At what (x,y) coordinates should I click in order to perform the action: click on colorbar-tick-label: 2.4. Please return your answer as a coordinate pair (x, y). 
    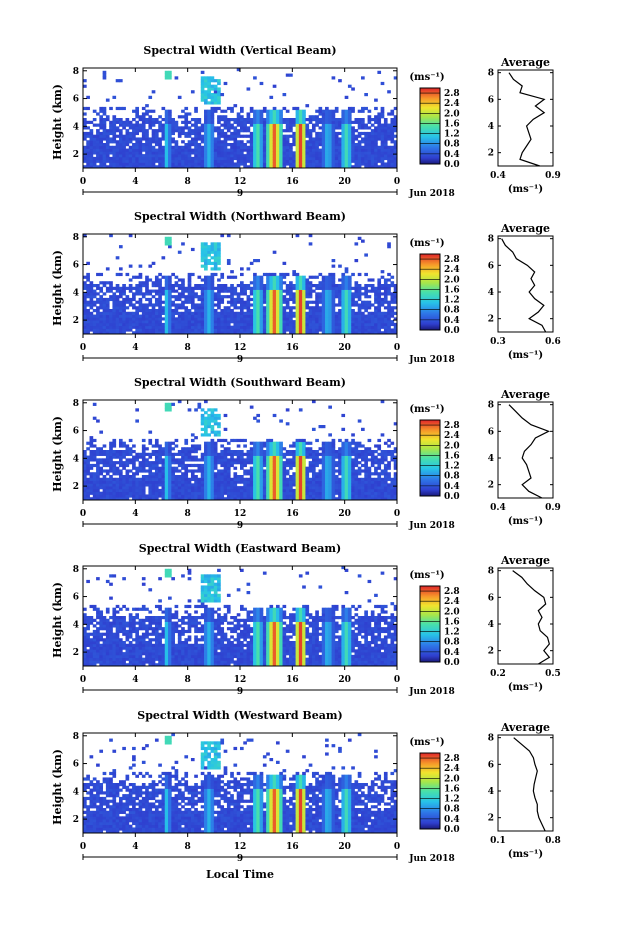
    Looking at the image, I should click on (452, 104).